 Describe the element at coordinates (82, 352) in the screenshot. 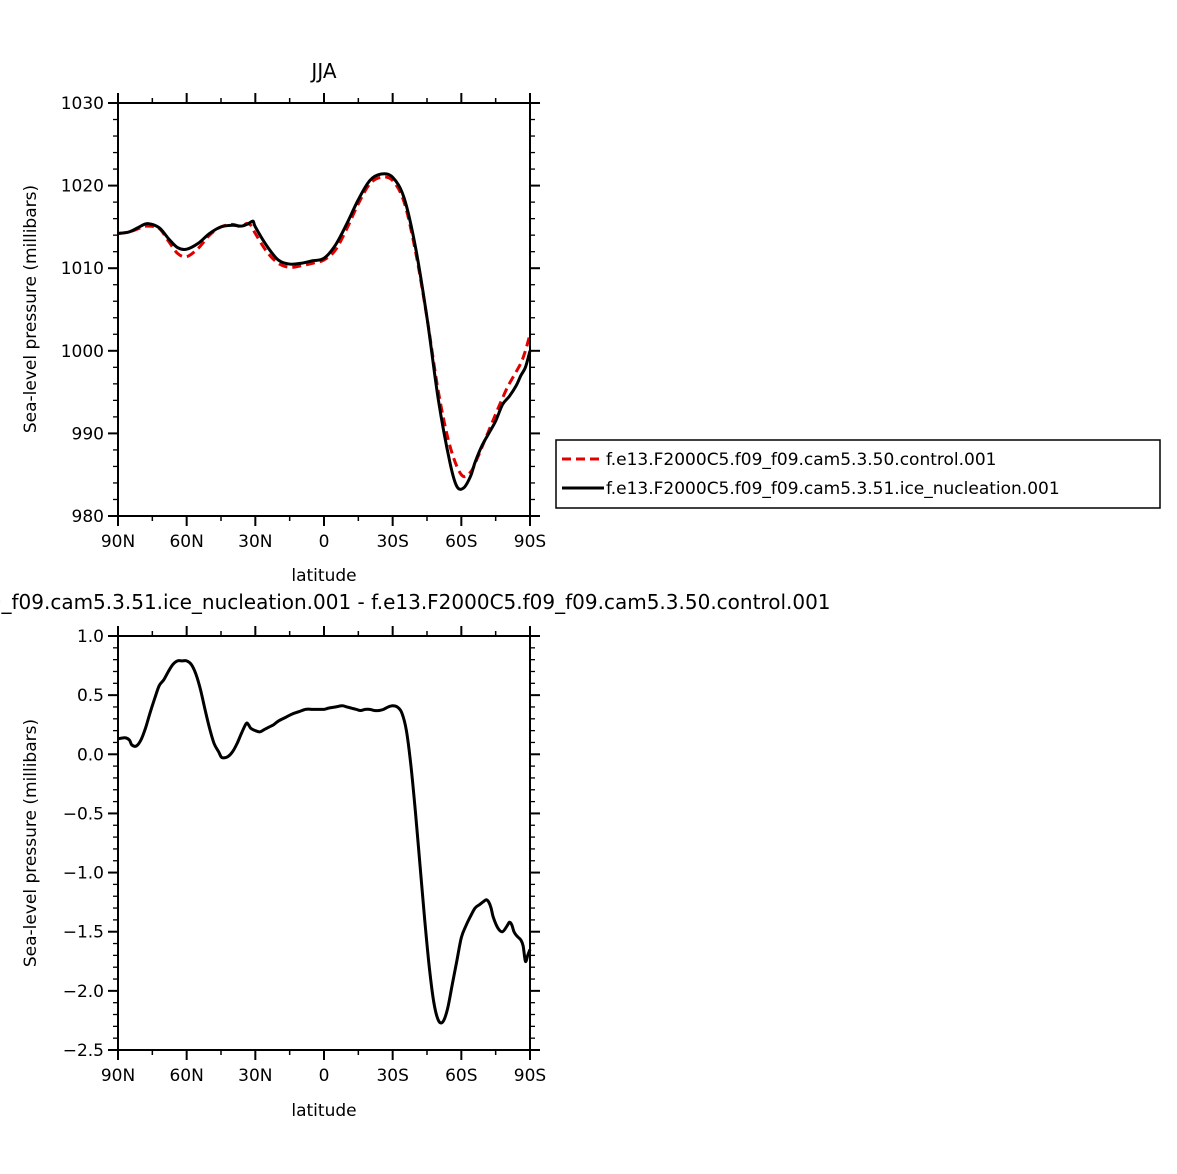

I see `top-y-tick-label: 1000` at that location.